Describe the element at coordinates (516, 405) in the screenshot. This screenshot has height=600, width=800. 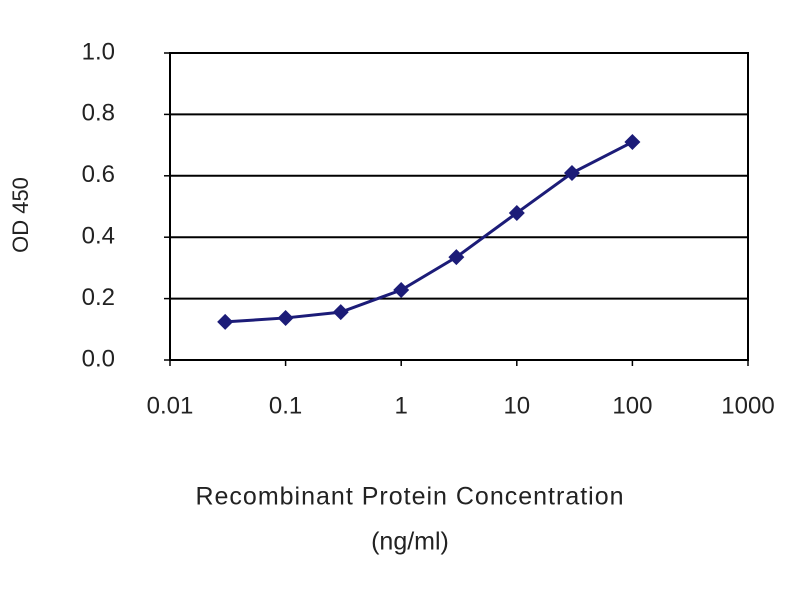
I see `x-tick-label: 10` at that location.